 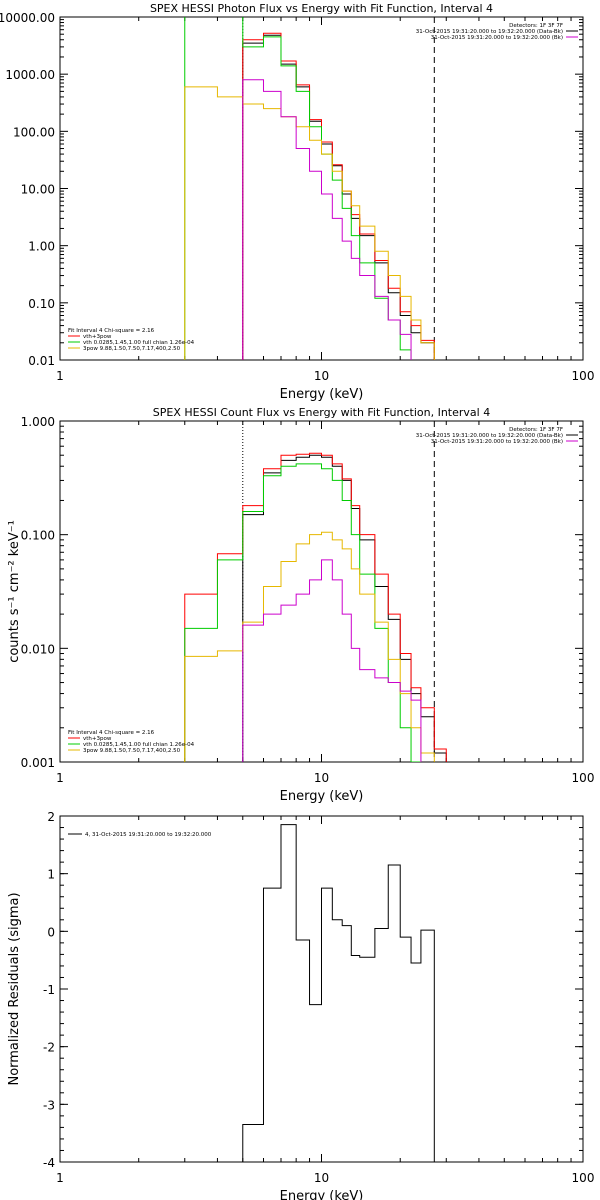 What do you see at coordinates (38, 190) in the screenshot?
I see `y-tick-label: 10.00` at bounding box center [38, 190].